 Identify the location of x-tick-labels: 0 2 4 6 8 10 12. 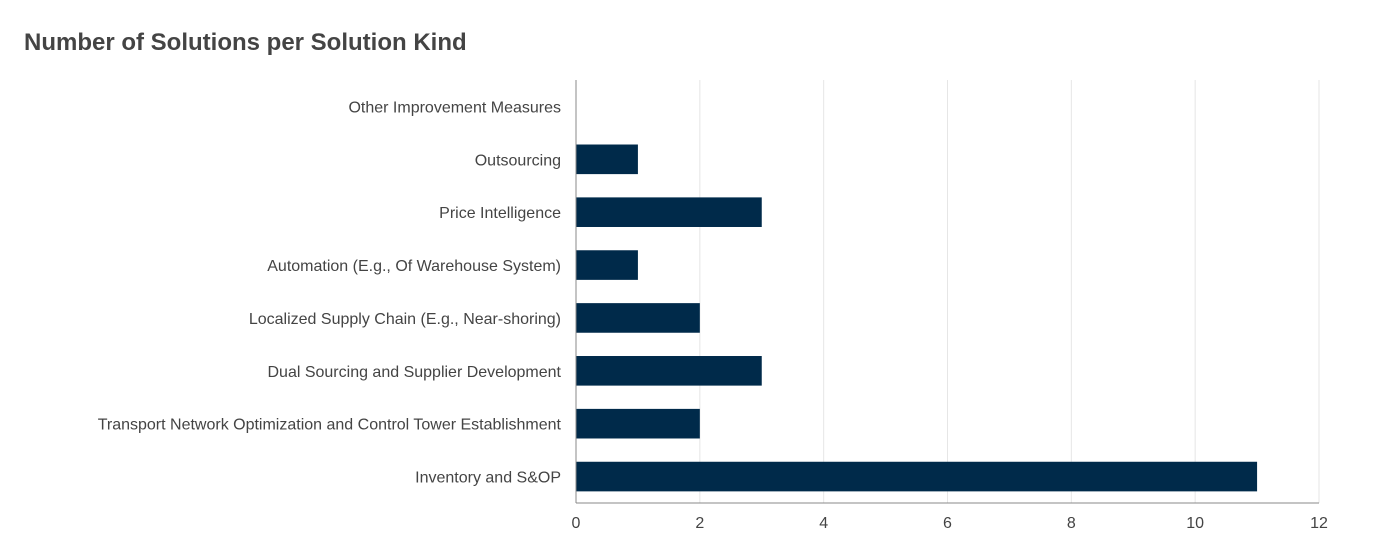
(950, 523).